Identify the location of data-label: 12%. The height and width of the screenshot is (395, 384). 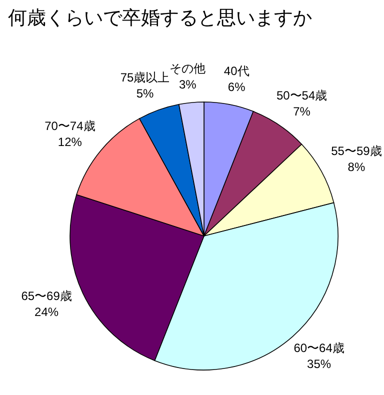
(70, 142).